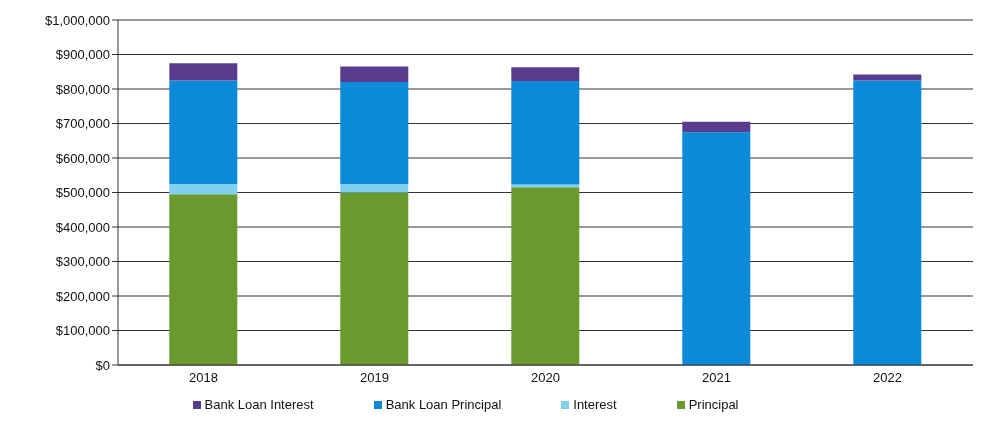  What do you see at coordinates (595, 404) in the screenshot?
I see `legend-label: Interest` at bounding box center [595, 404].